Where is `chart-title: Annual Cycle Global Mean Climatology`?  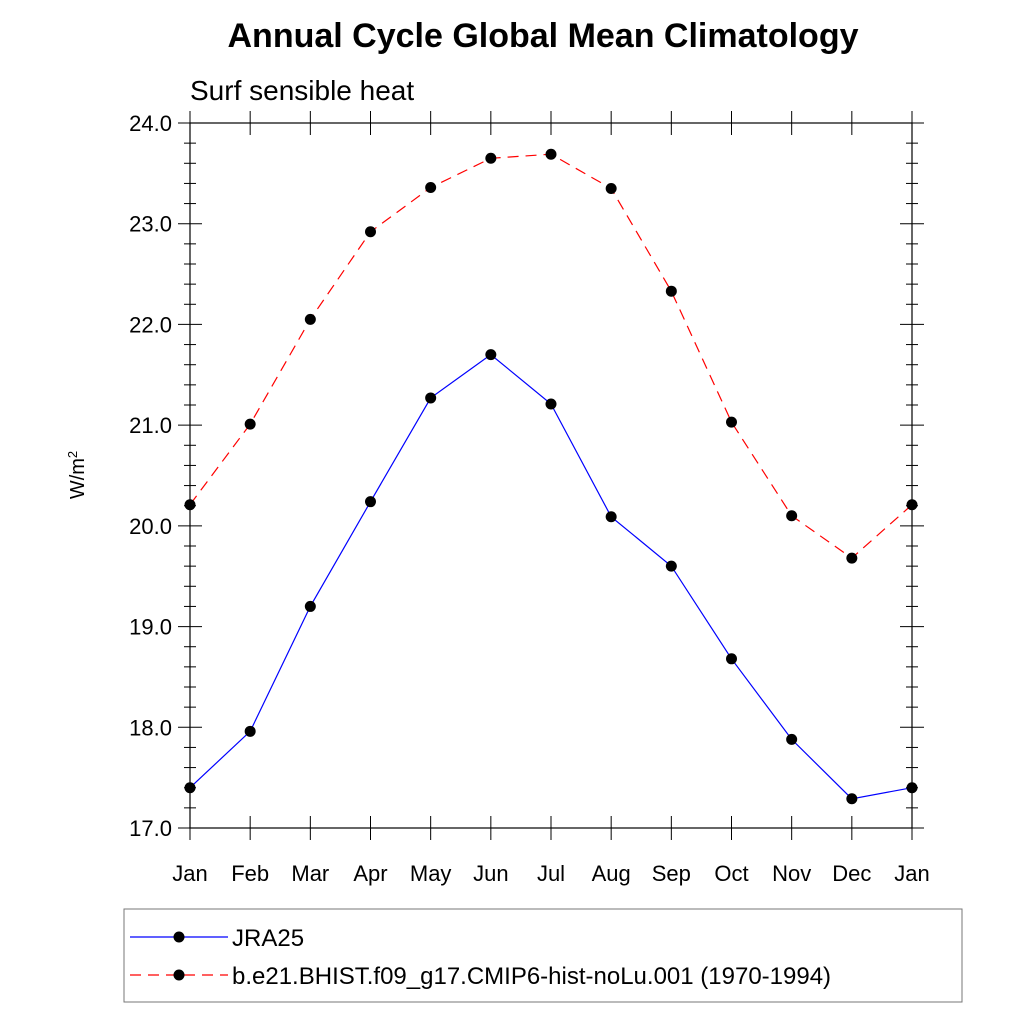
chart-title: Annual Cycle Global Mean Climatology is located at coordinates (543, 36).